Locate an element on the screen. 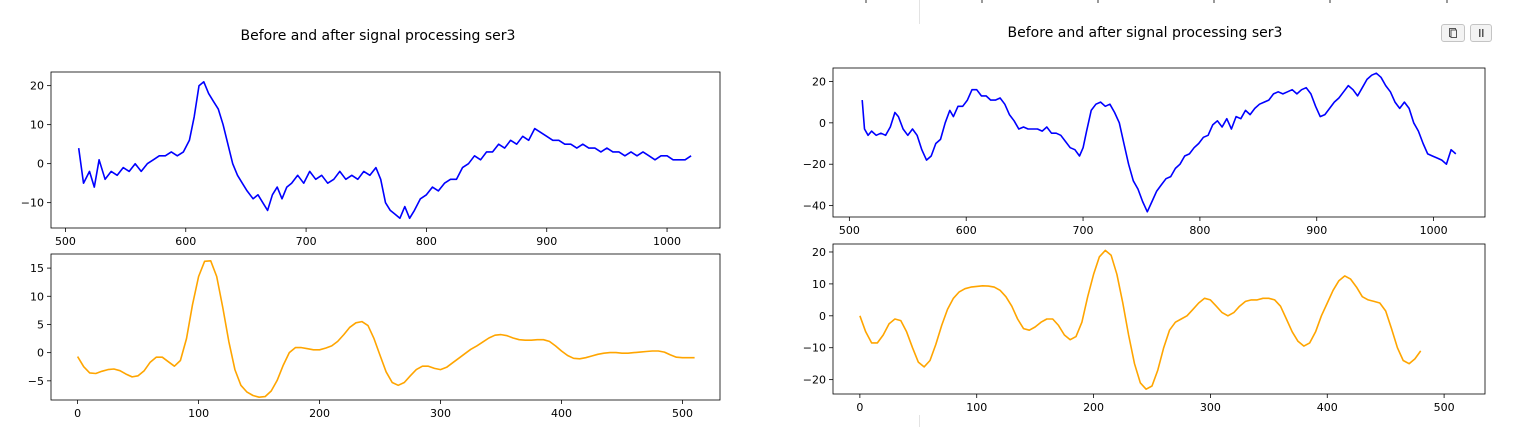 The height and width of the screenshot is (427, 1517). y-tick-label: 15 is located at coordinates (37, 268).